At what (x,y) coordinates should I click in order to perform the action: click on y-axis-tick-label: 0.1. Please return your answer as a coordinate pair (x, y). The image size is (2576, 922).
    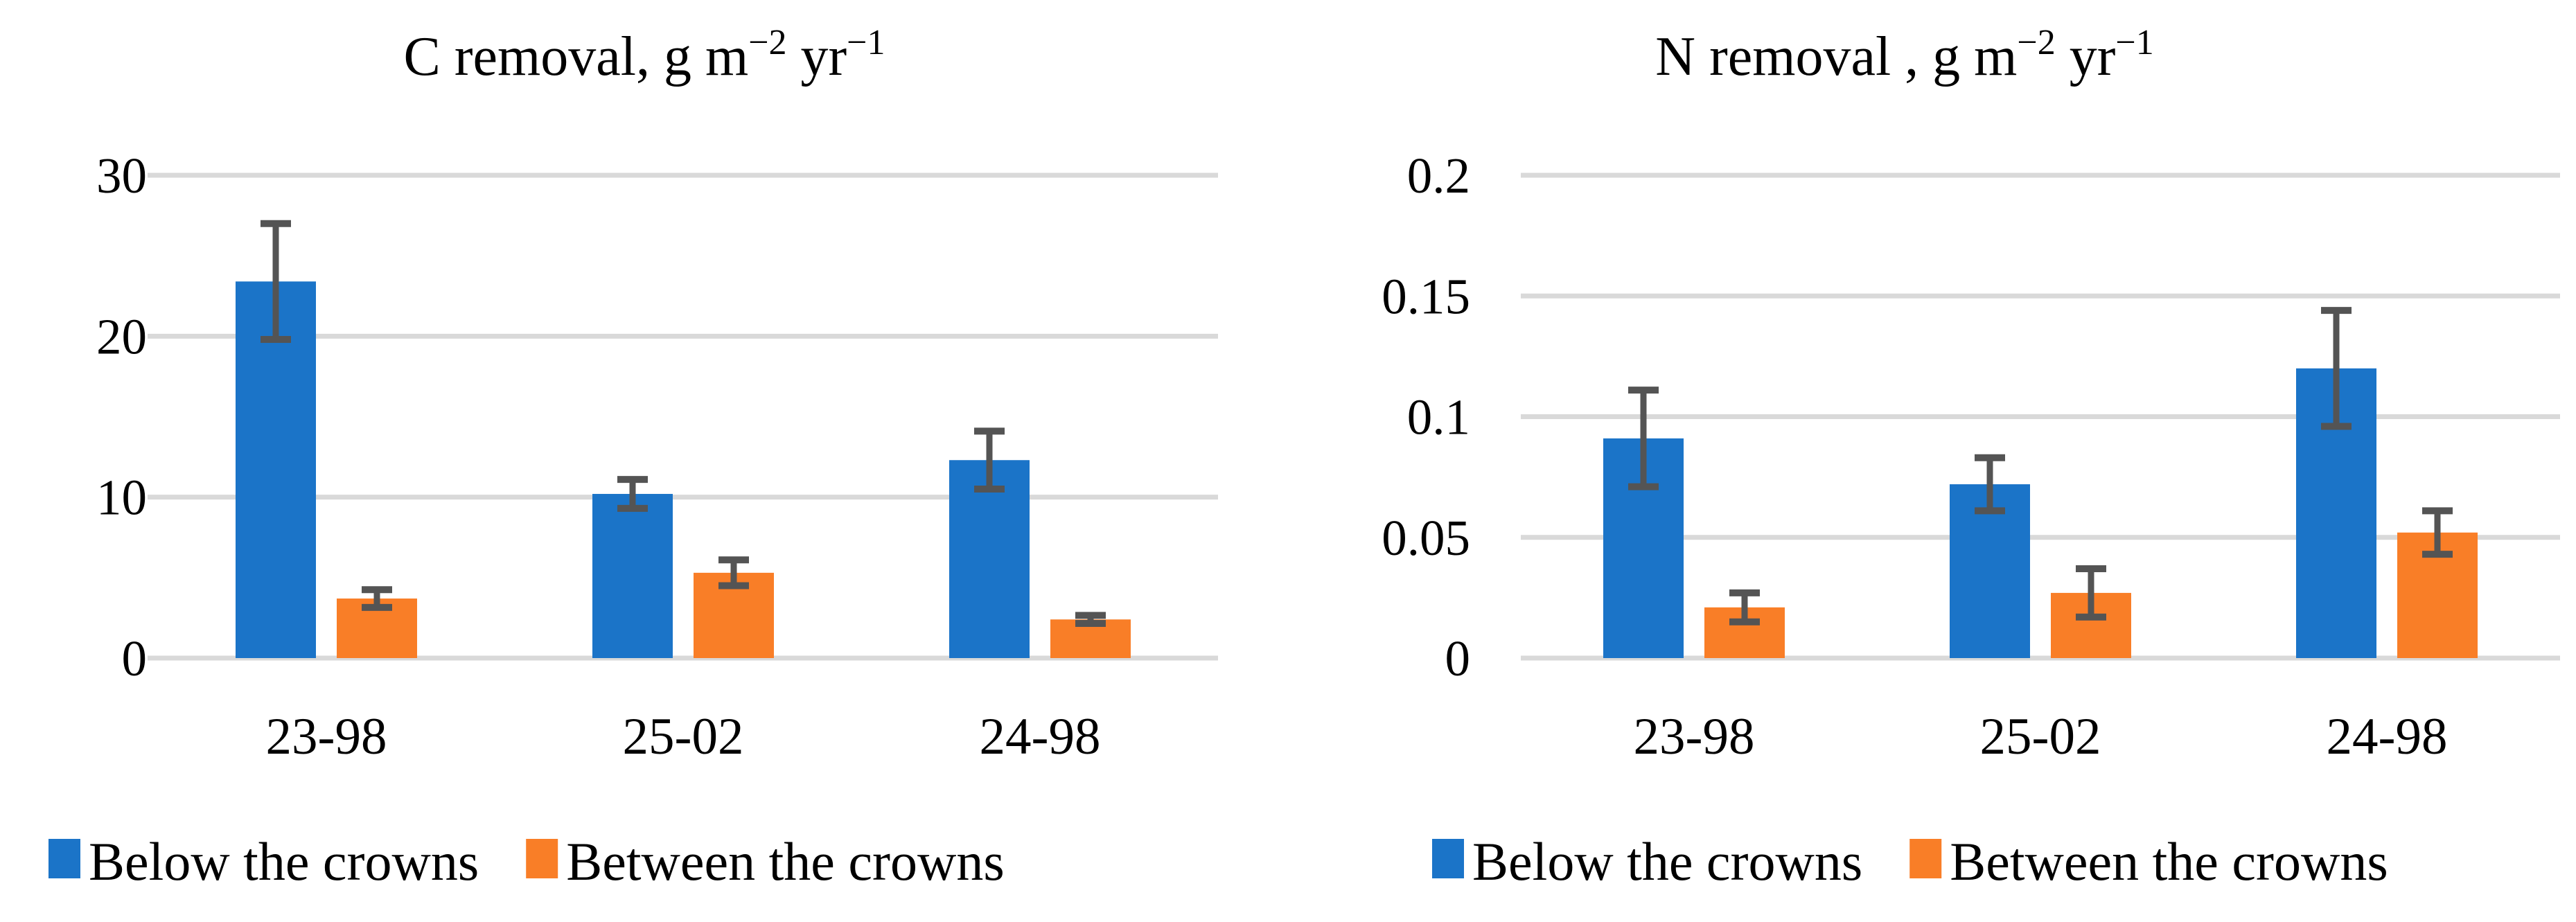
    Looking at the image, I should click on (1438, 417).